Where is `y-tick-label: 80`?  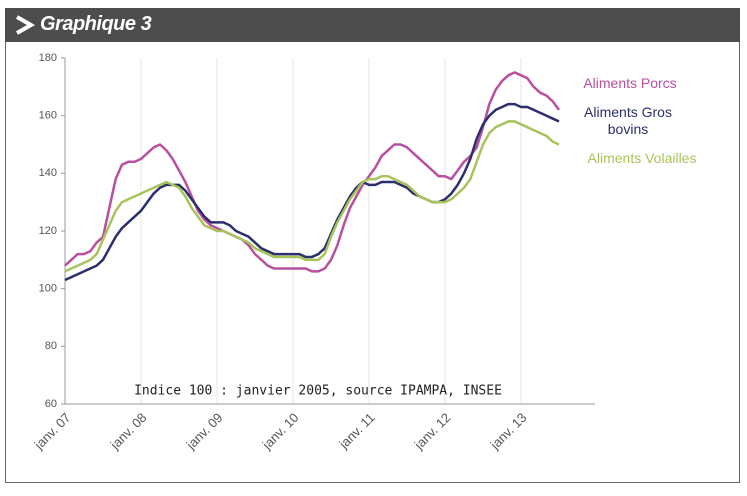 y-tick-label: 80 is located at coordinates (51, 346).